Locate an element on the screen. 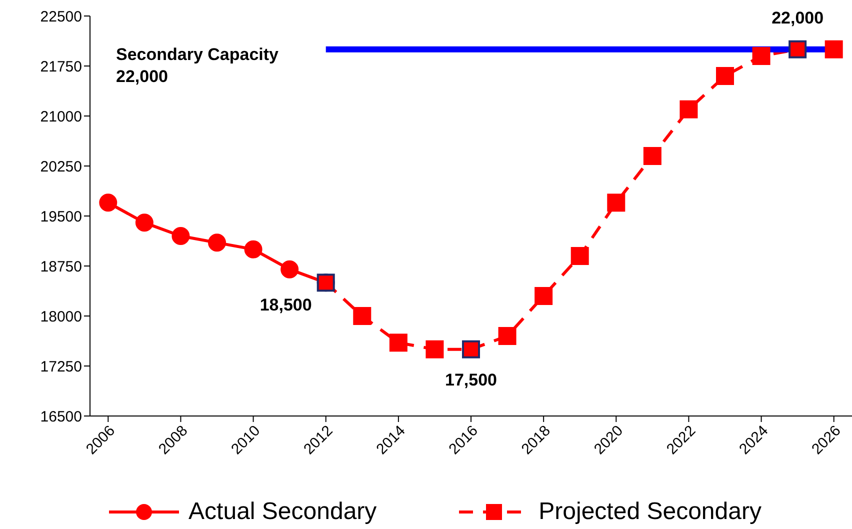 Image resolution: width=852 pixels, height=529 pixels. y-tick-label: 22500 is located at coordinates (61, 17).